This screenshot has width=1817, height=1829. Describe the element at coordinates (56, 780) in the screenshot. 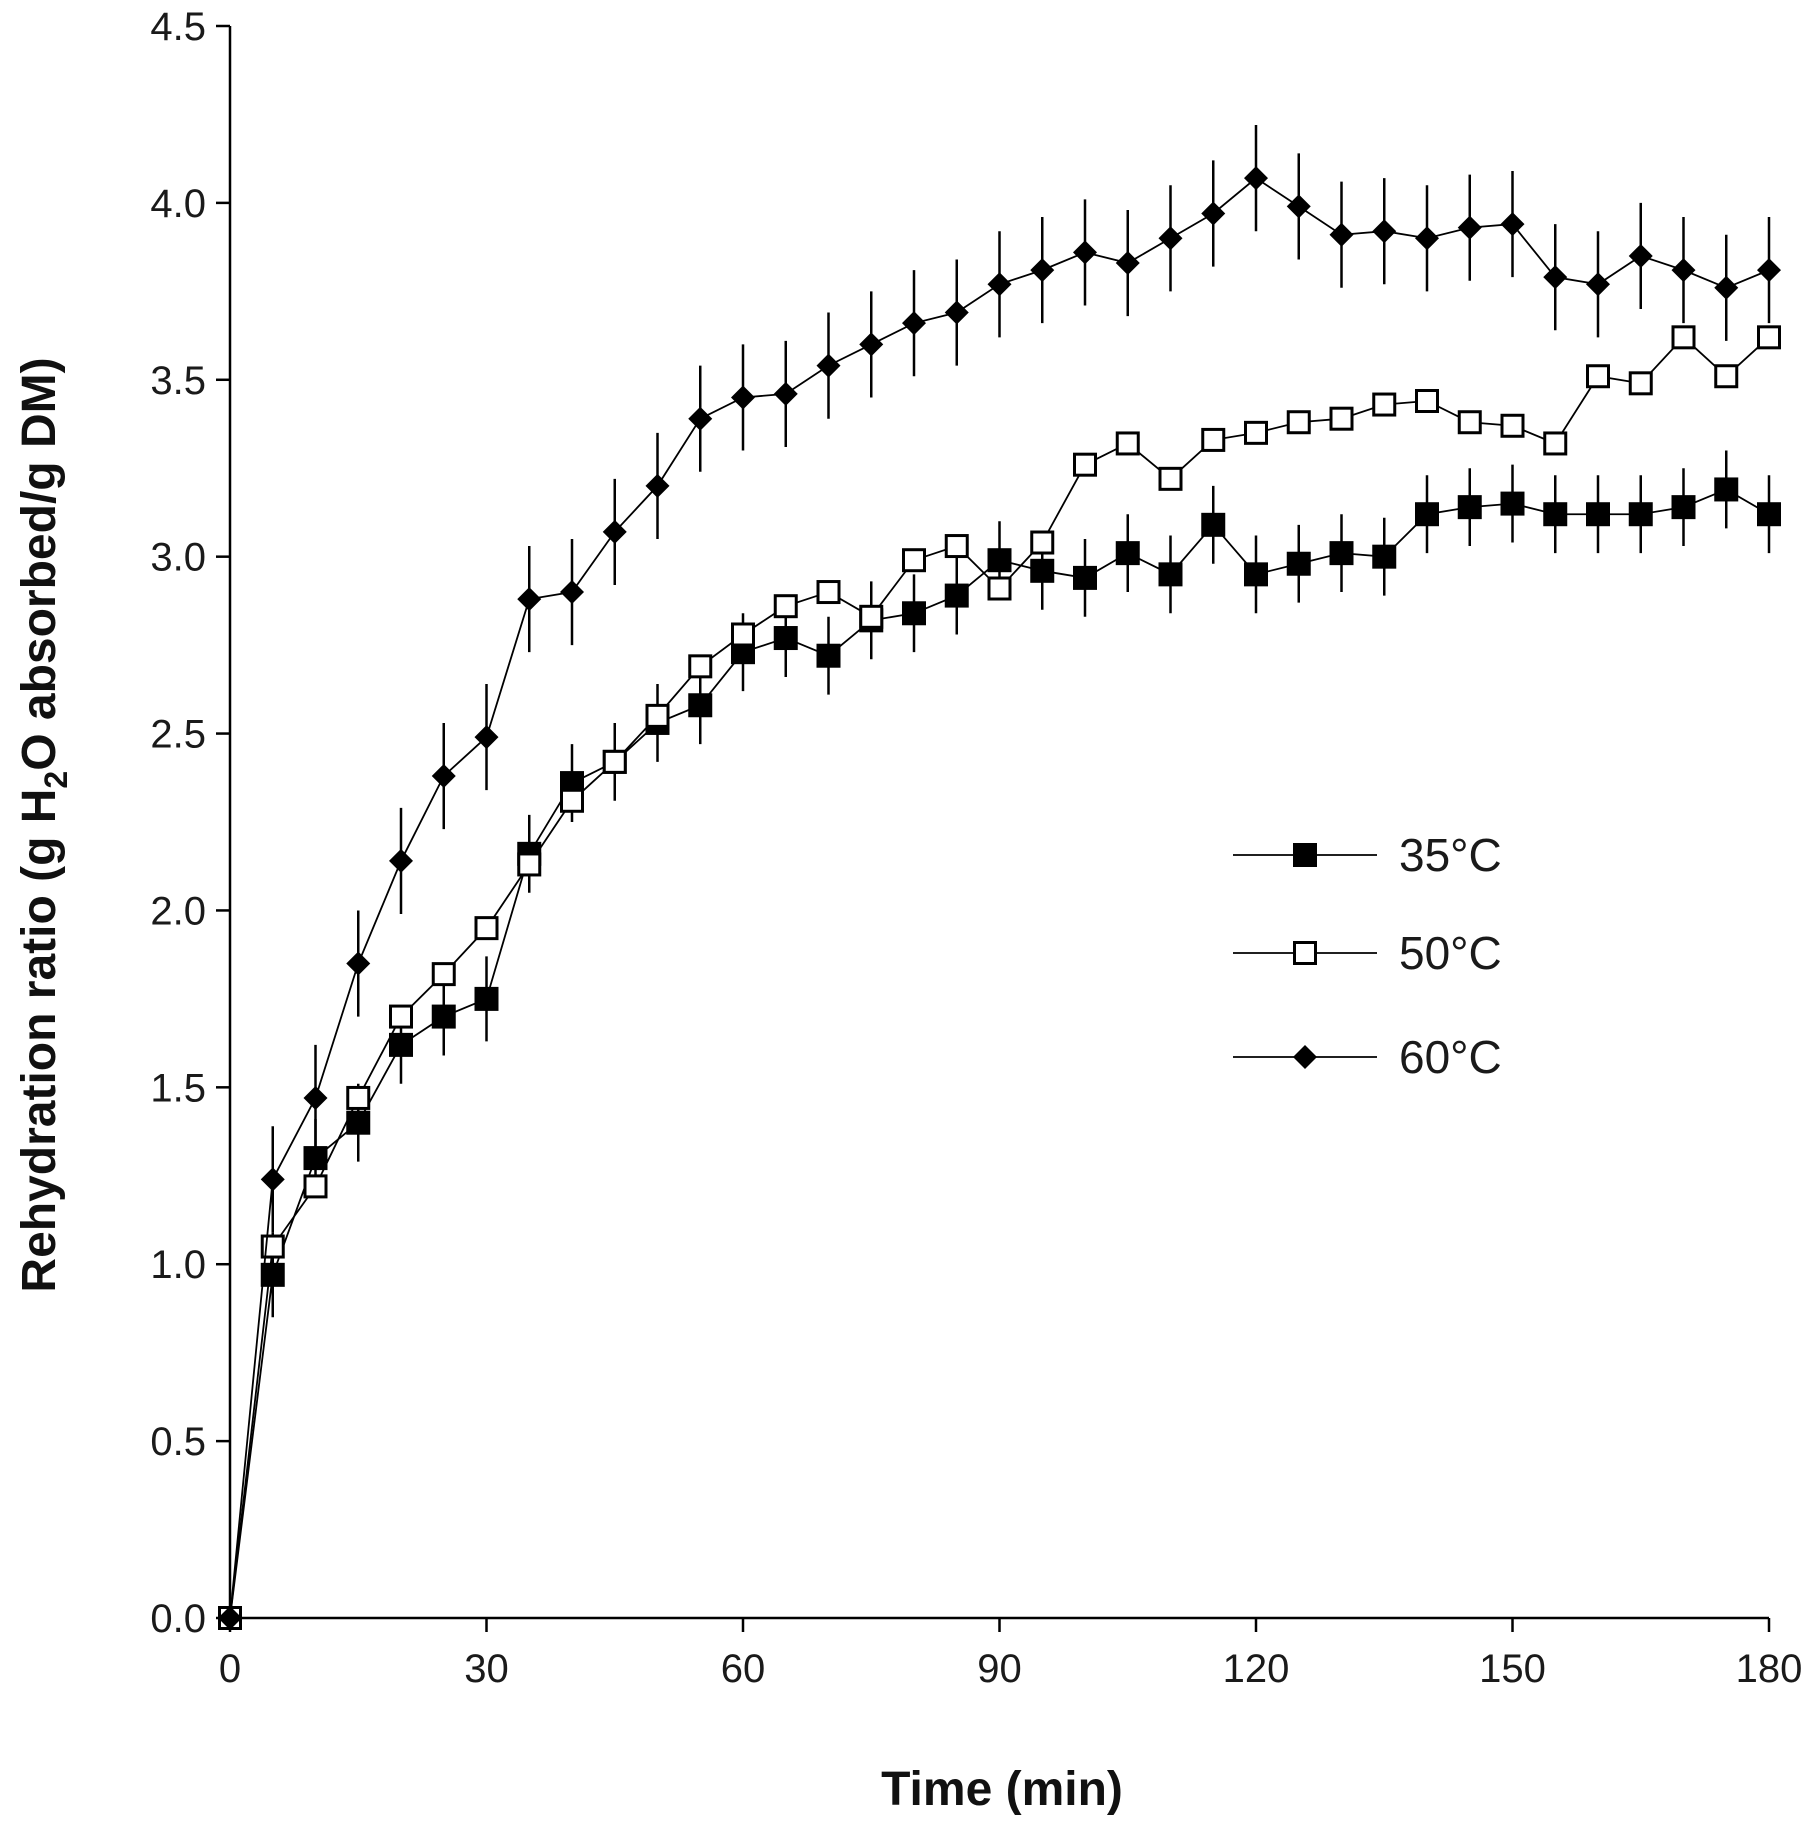

I see `y-axis-title-subscript: 2` at that location.